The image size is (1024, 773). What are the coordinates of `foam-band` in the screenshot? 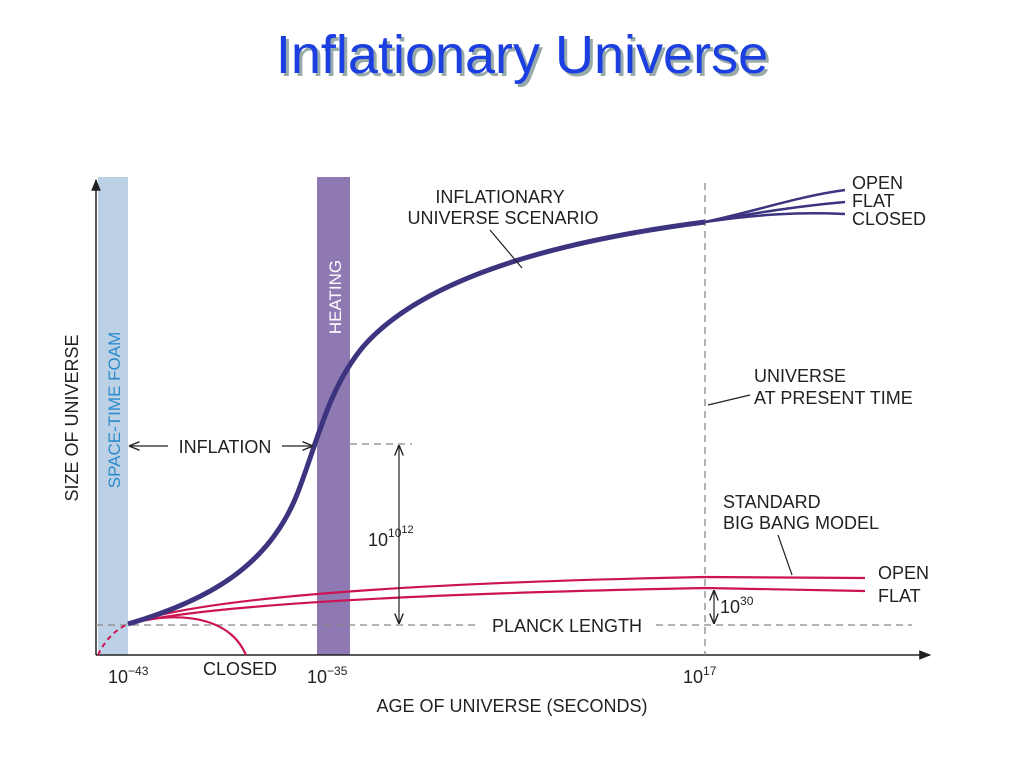 It's located at (113, 416).